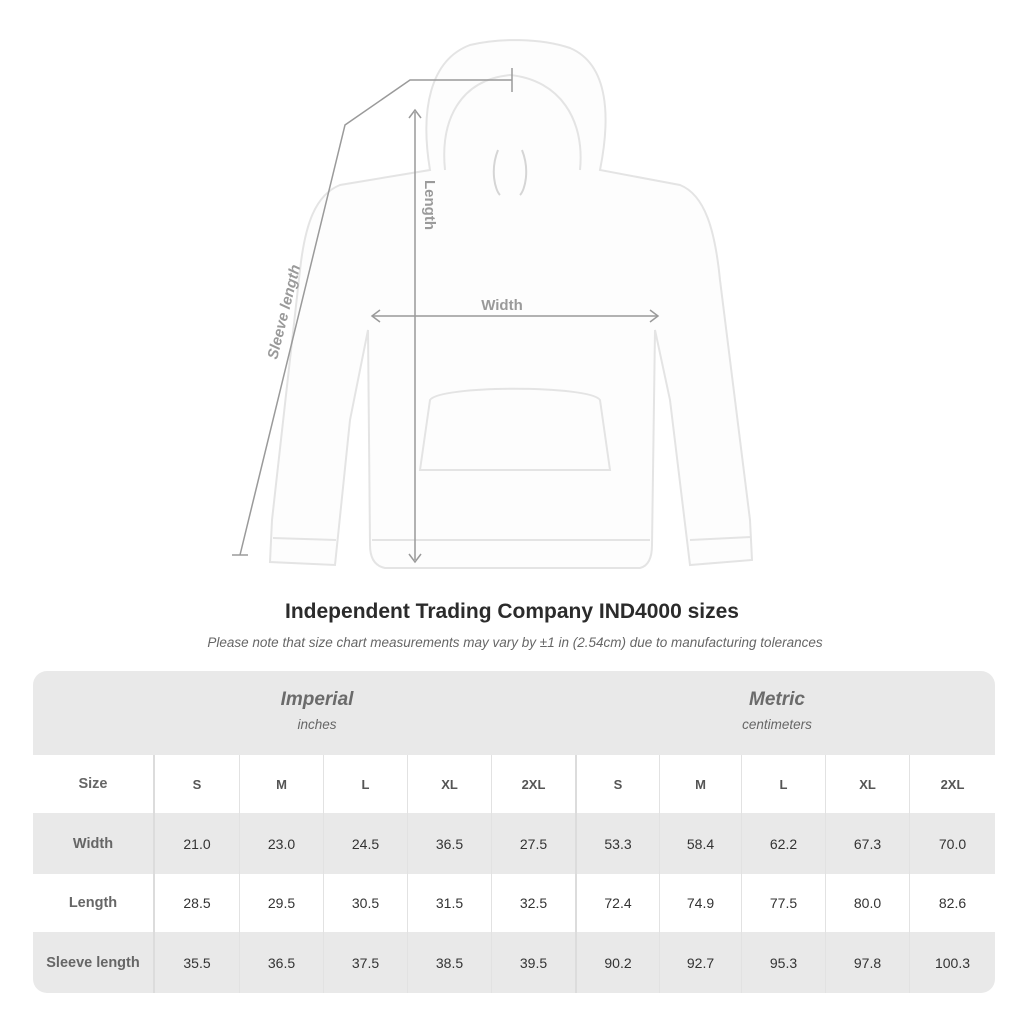  What do you see at coordinates (94, 843) in the screenshot?
I see `row-label: Width` at bounding box center [94, 843].